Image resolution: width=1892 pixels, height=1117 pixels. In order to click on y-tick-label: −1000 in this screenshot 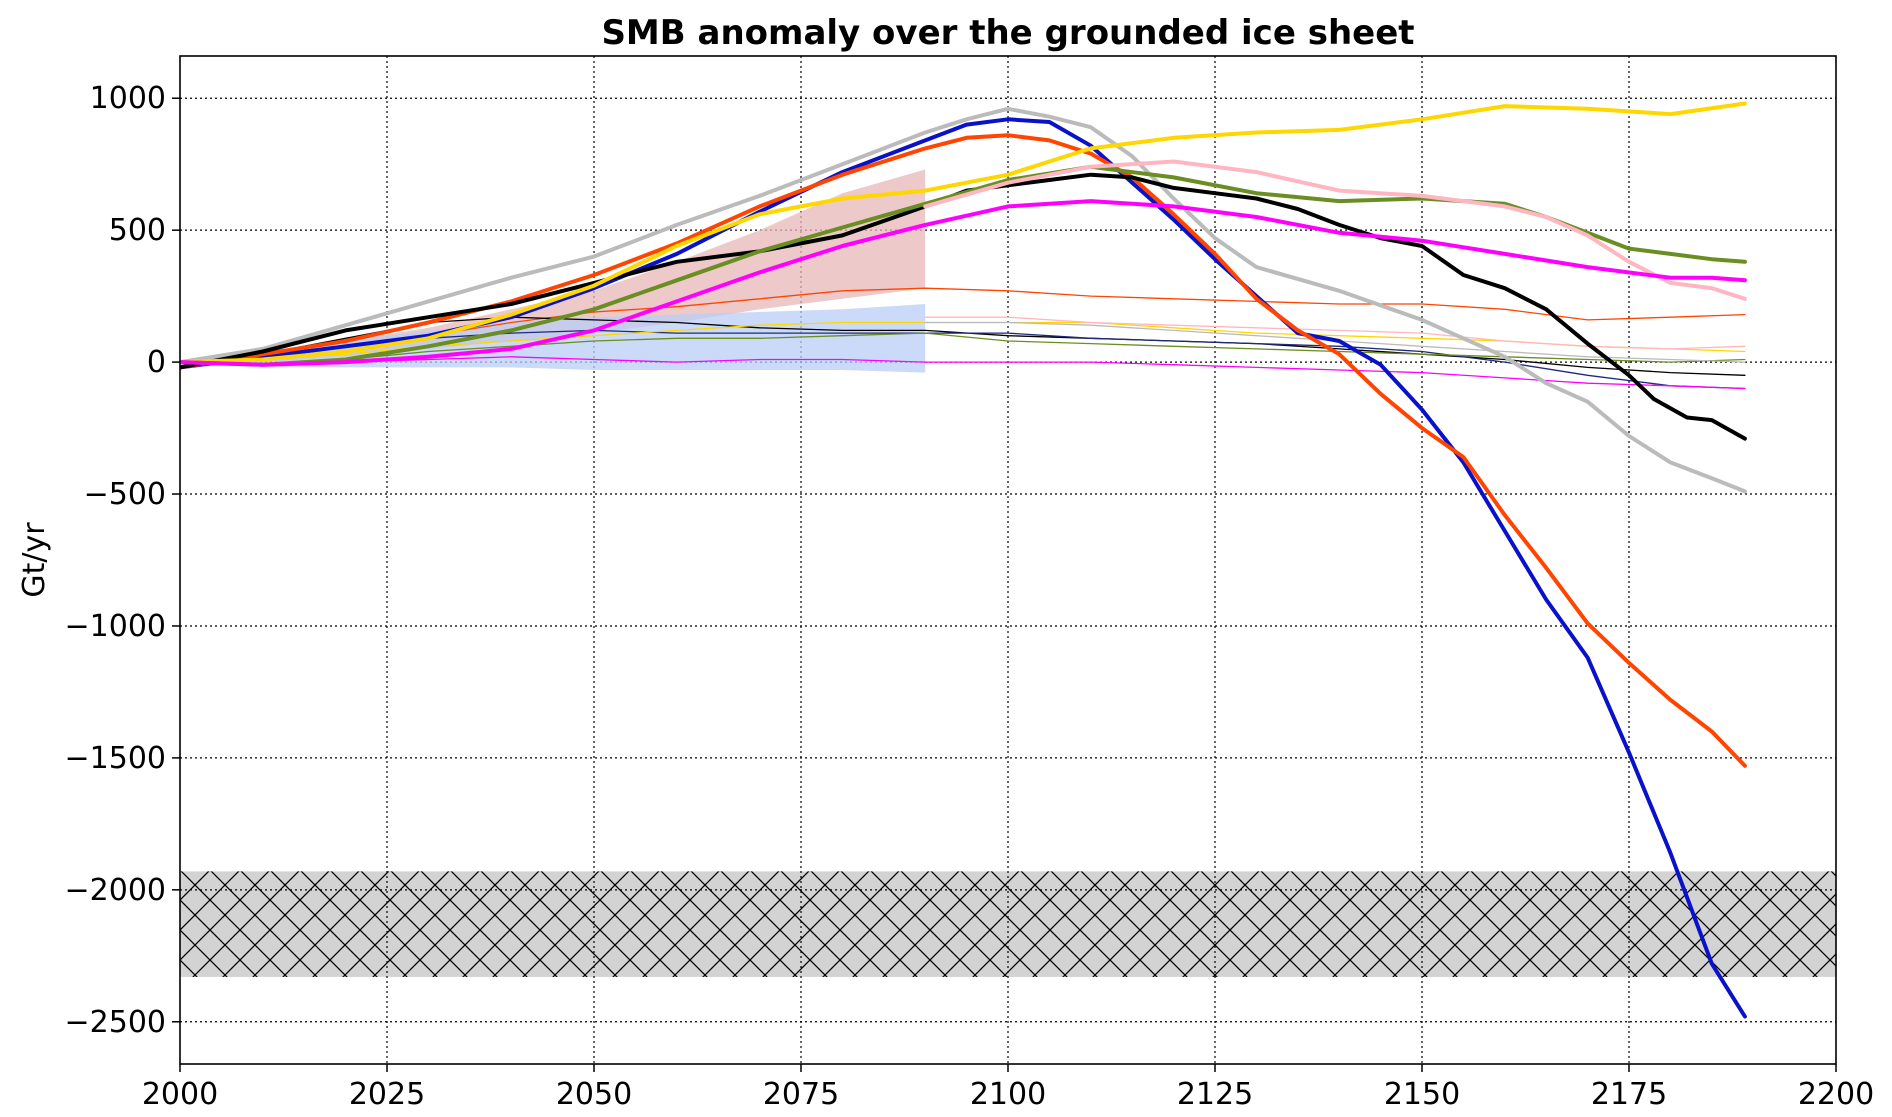, I will do `click(115, 626)`.